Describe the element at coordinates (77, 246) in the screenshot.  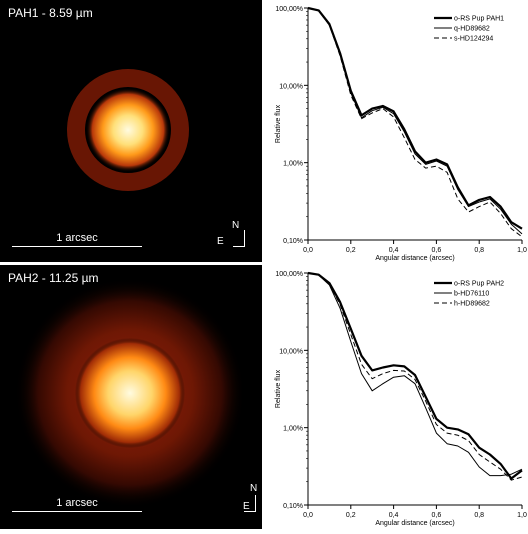
I see `pah1-scale-bar` at that location.